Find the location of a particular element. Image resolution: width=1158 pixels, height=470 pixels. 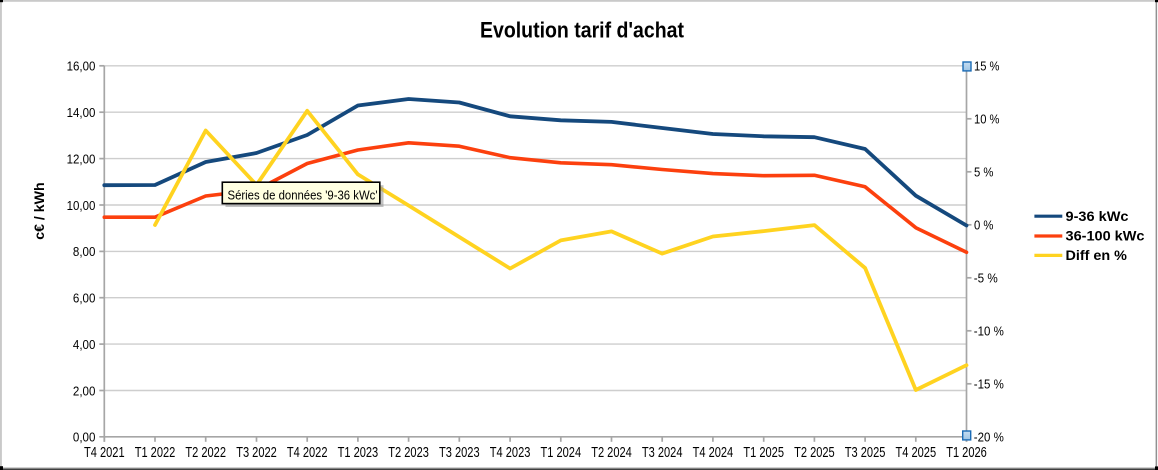

svg-text: c€ / kWh is located at coordinates (39, 211).